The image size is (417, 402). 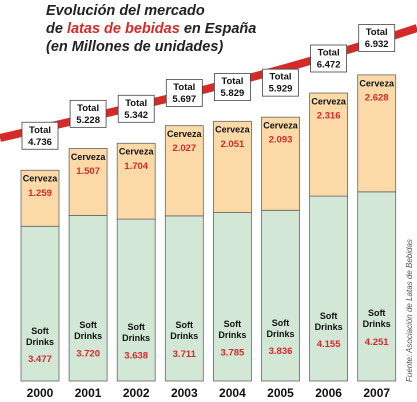 What do you see at coordinates (136, 393) in the screenshot?
I see `x-tick-label: 2002` at bounding box center [136, 393].